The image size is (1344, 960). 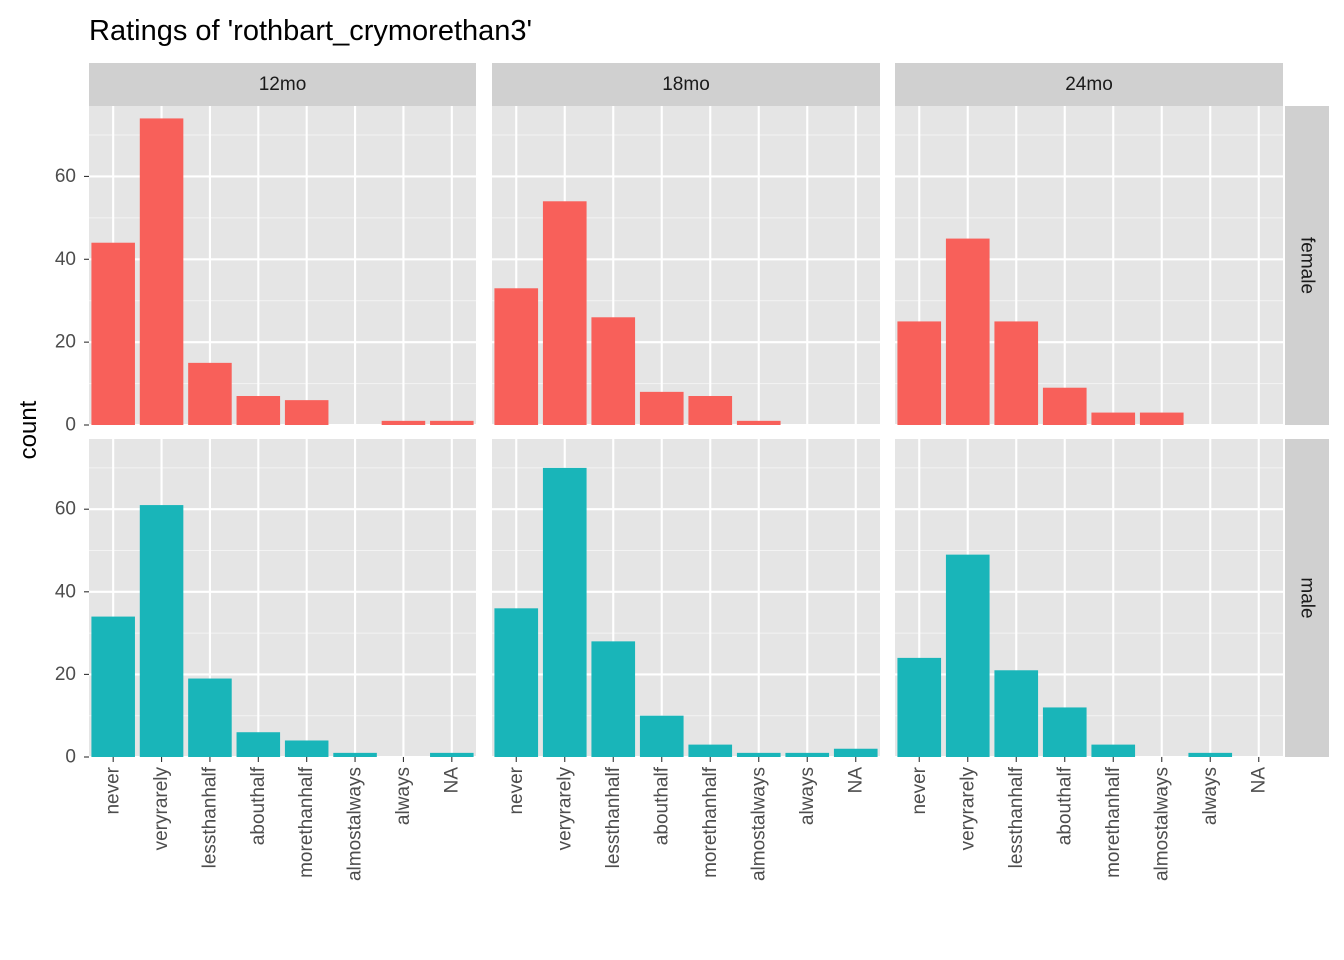 What do you see at coordinates (1089, 266) in the screenshot?
I see `panel-24mo-female` at bounding box center [1089, 266].